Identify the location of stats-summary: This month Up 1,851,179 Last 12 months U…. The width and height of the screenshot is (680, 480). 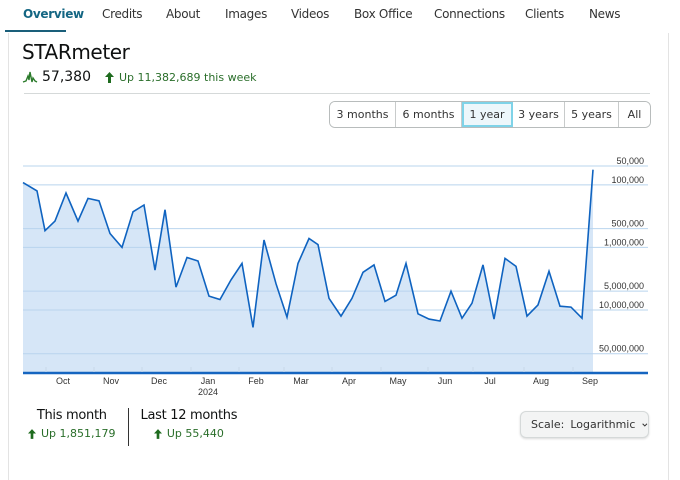
(132, 427).